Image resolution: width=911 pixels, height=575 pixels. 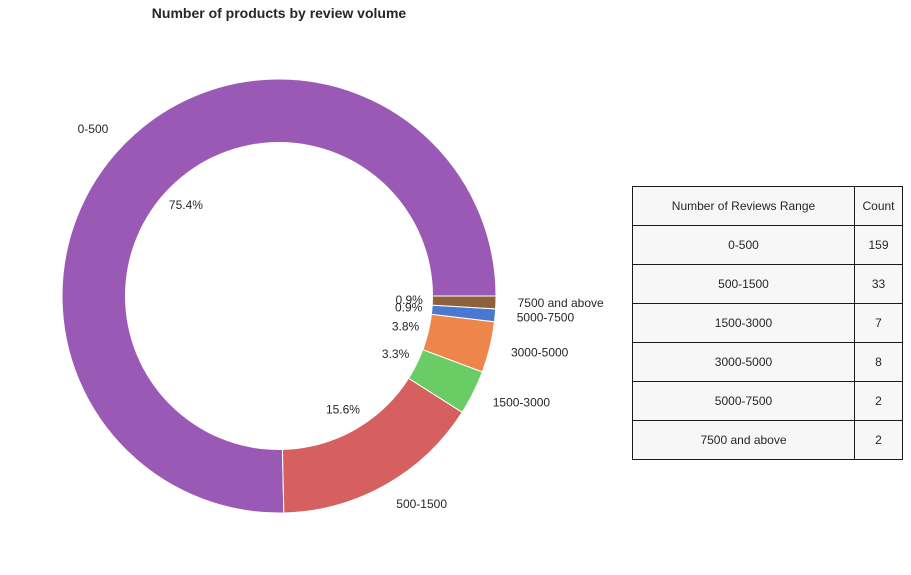 I want to click on table-row: 5000-7500 2, so click(x=767, y=401).